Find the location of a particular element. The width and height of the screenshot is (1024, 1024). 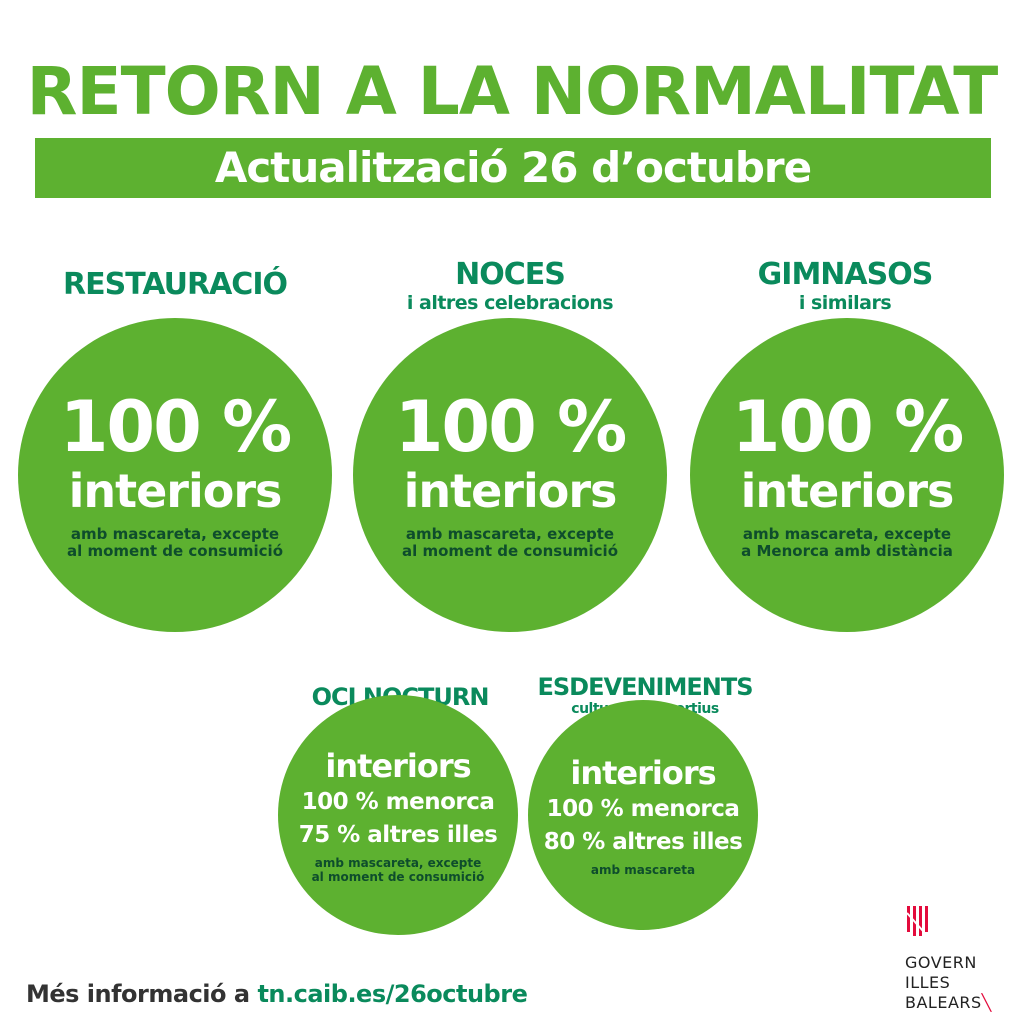

gimnasos-heading: GIMNASOS i similars is located at coordinates (845, 286).